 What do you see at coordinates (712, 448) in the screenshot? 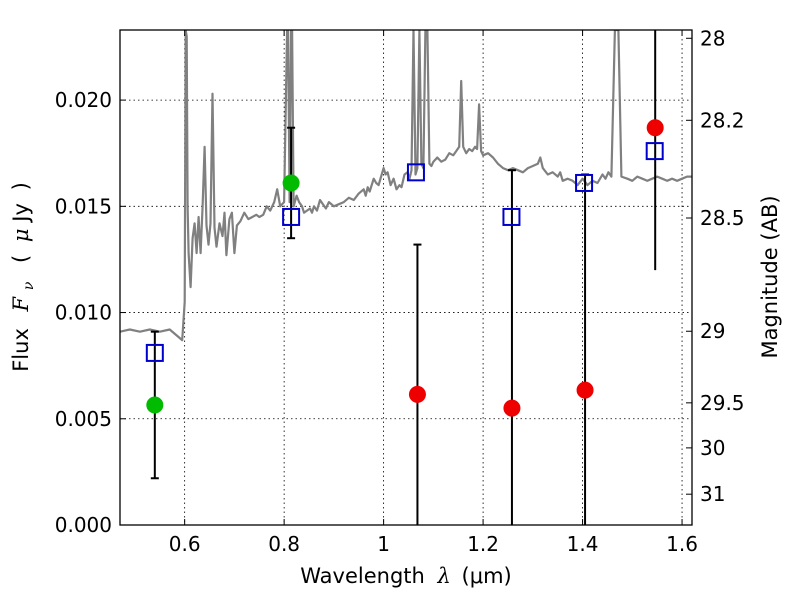
I see `magnitude-tick-label: 30` at bounding box center [712, 448].